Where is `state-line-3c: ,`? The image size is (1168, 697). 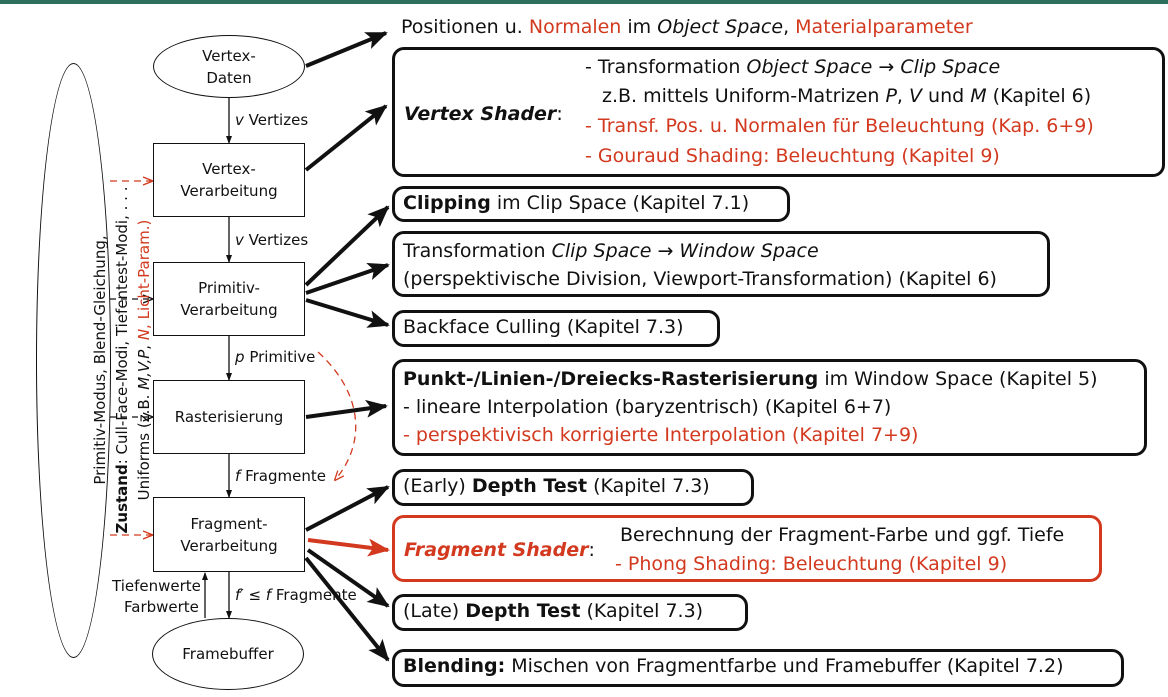 state-line-3c: , is located at coordinates (144, 345).